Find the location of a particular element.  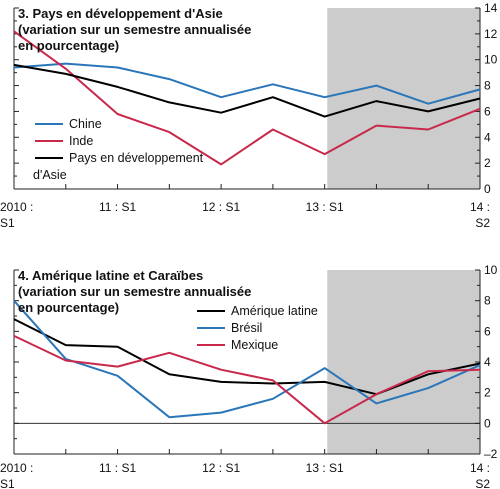

y-tick-label: 14 is located at coordinates (491, 8).